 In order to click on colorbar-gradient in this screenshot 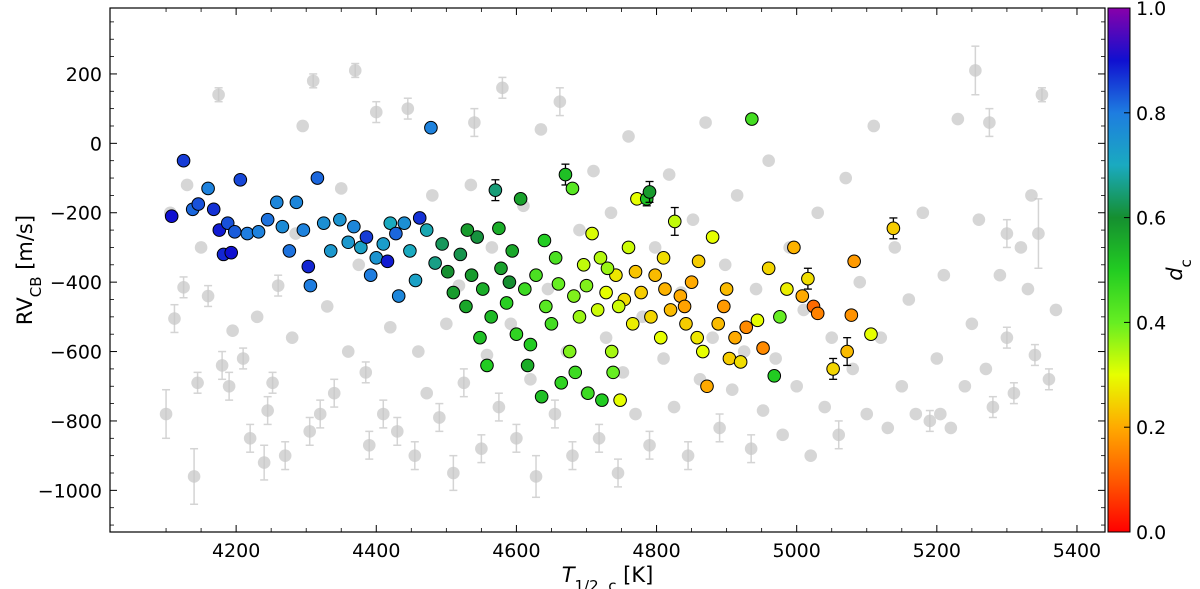, I will do `click(1119, 270)`.